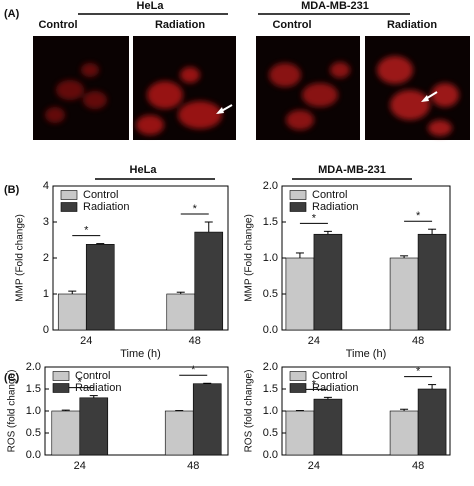 This screenshot has width=474, height=486. I want to click on panel-label: (A), so click(12, 14).